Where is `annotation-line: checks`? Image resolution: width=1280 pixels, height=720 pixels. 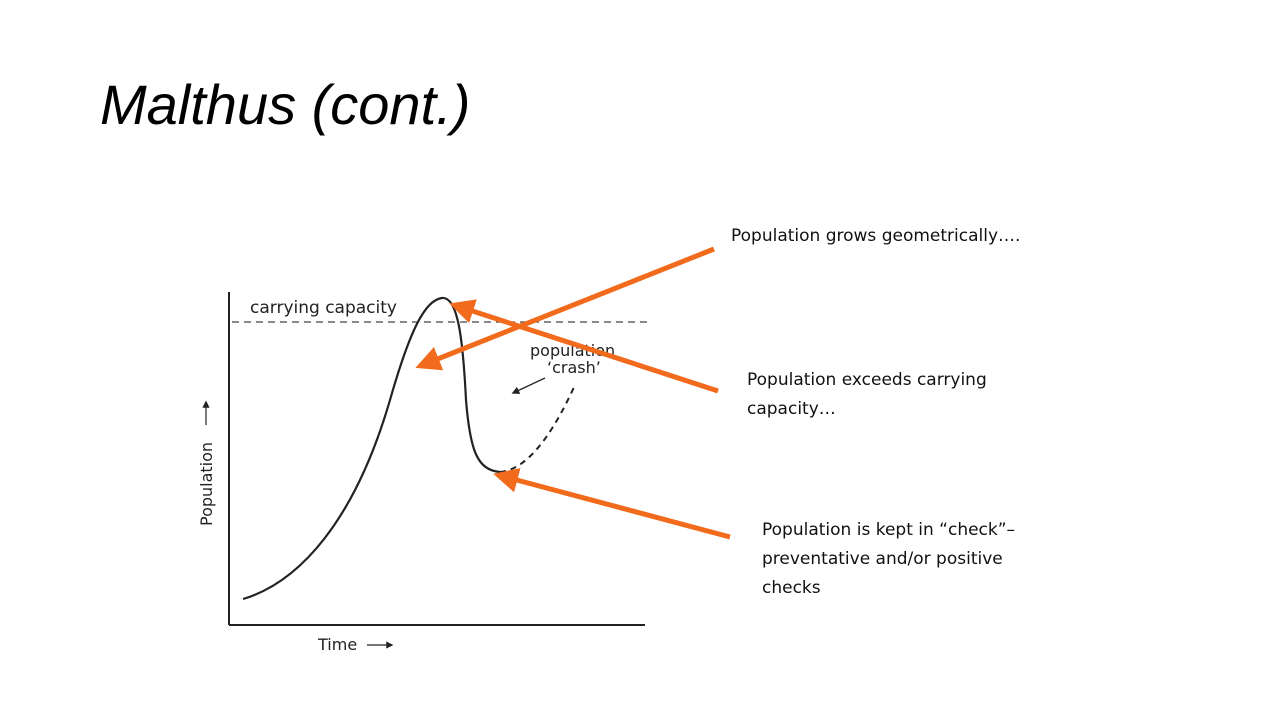
annotation-line: checks is located at coordinates (791, 588).